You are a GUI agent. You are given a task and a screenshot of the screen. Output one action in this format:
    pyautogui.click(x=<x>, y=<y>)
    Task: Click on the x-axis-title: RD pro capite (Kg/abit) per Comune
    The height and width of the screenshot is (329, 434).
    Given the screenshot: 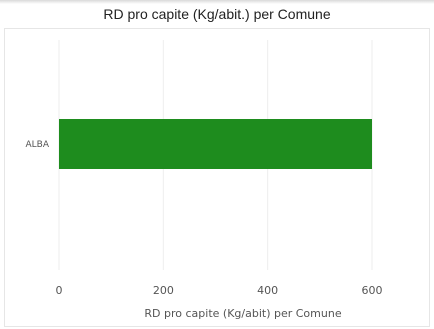 What is the action you would take?
    pyautogui.click(x=242, y=313)
    